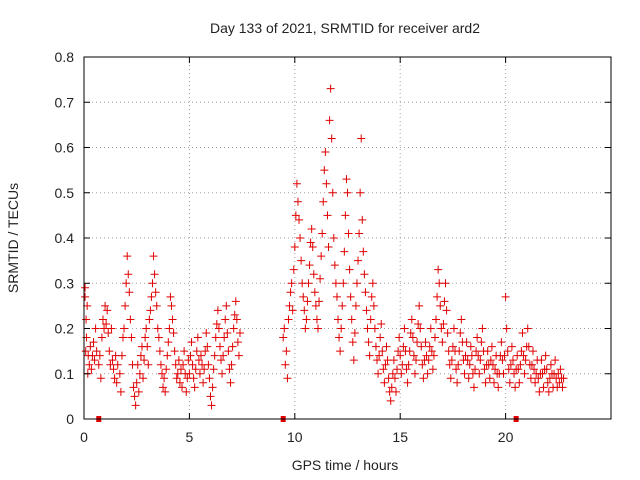 The image size is (640, 480). What do you see at coordinates (506, 437) in the screenshot?
I see `x-tick-label: 20` at bounding box center [506, 437].